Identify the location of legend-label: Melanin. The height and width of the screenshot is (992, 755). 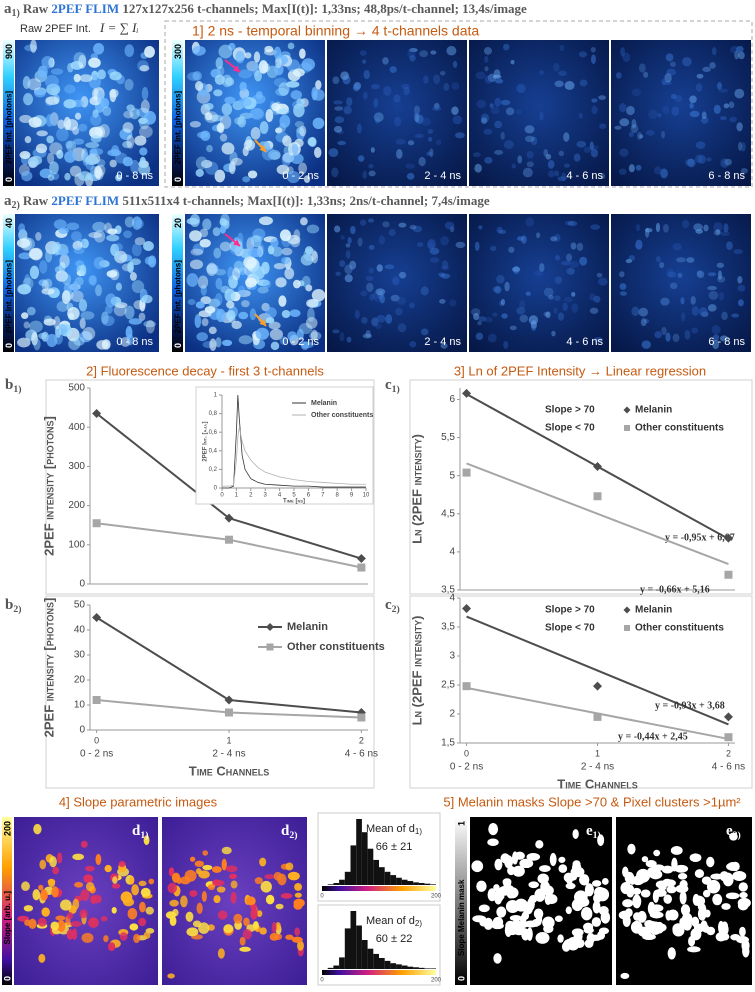
(324, 403).